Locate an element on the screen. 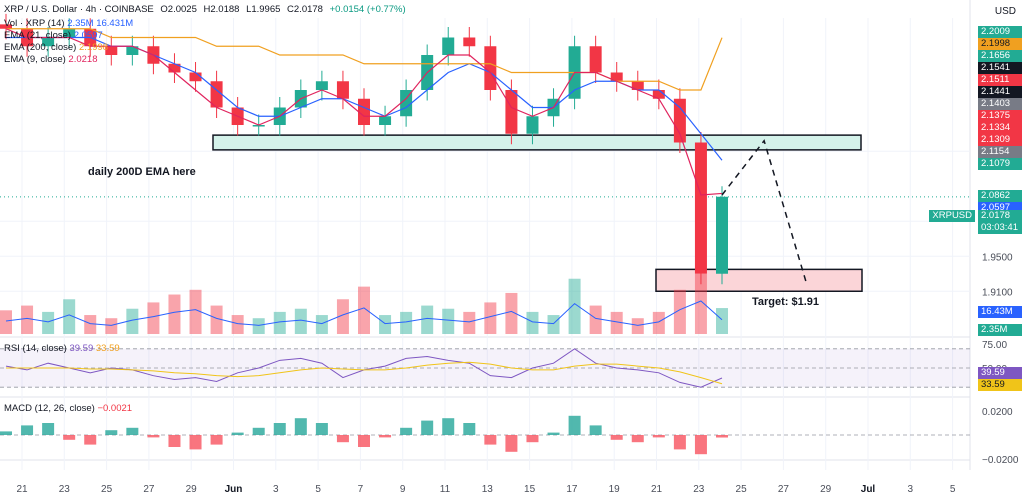 Image resolution: width=1024 pixels, height=500 pixels. ohlc-open: O2.0025 is located at coordinates (178, 9).